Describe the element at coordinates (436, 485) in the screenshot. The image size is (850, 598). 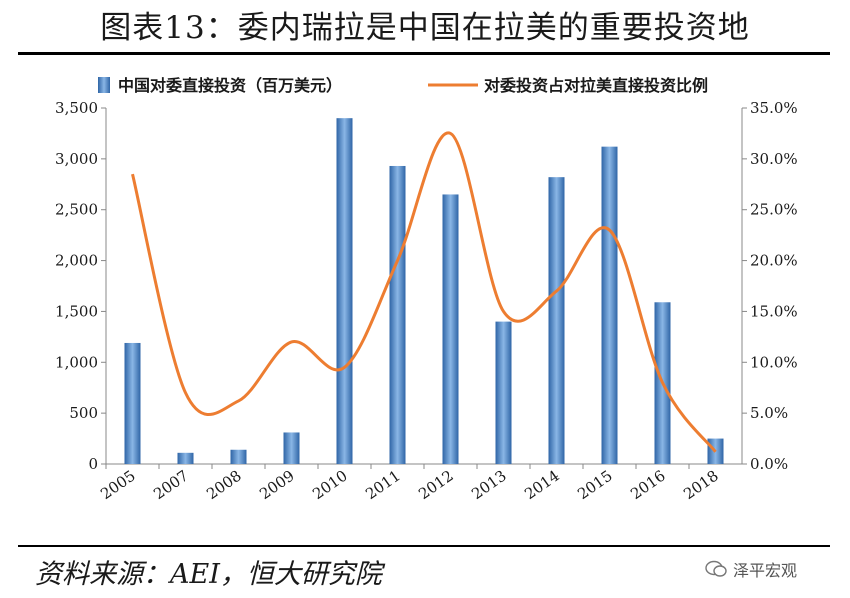
I see `x-tick-label: 2012` at that location.